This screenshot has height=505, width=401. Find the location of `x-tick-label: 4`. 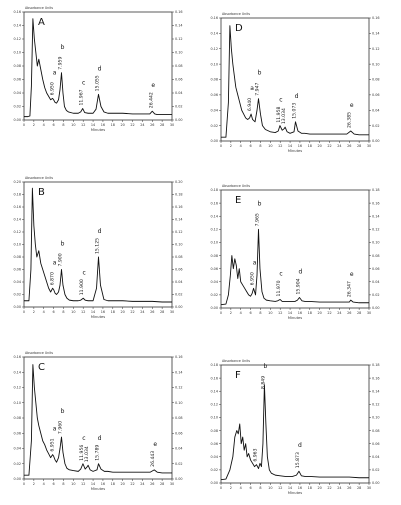

x-tick-label: 4 is located at coordinates (44, 312).